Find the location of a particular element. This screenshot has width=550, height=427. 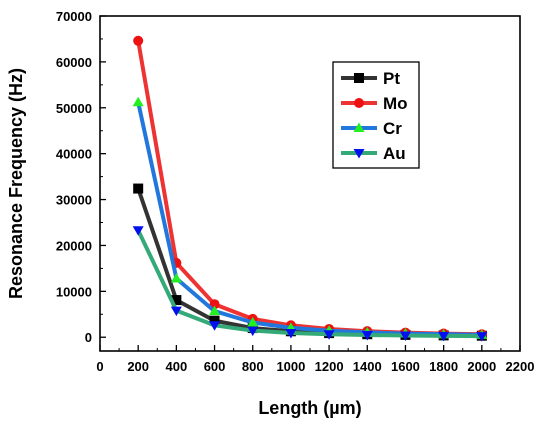

legend-marker-cr is located at coordinates (359, 127).